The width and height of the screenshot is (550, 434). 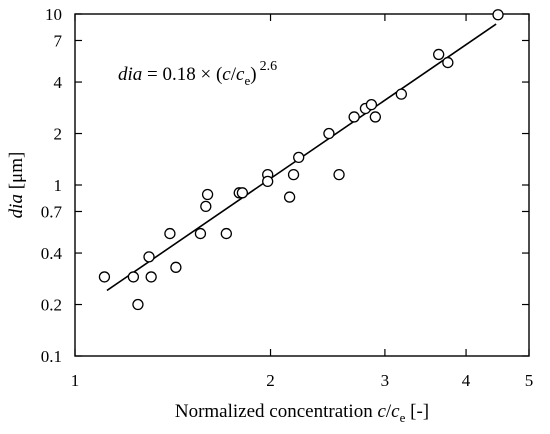 I want to click on equation-close: ), so click(x=253, y=74).